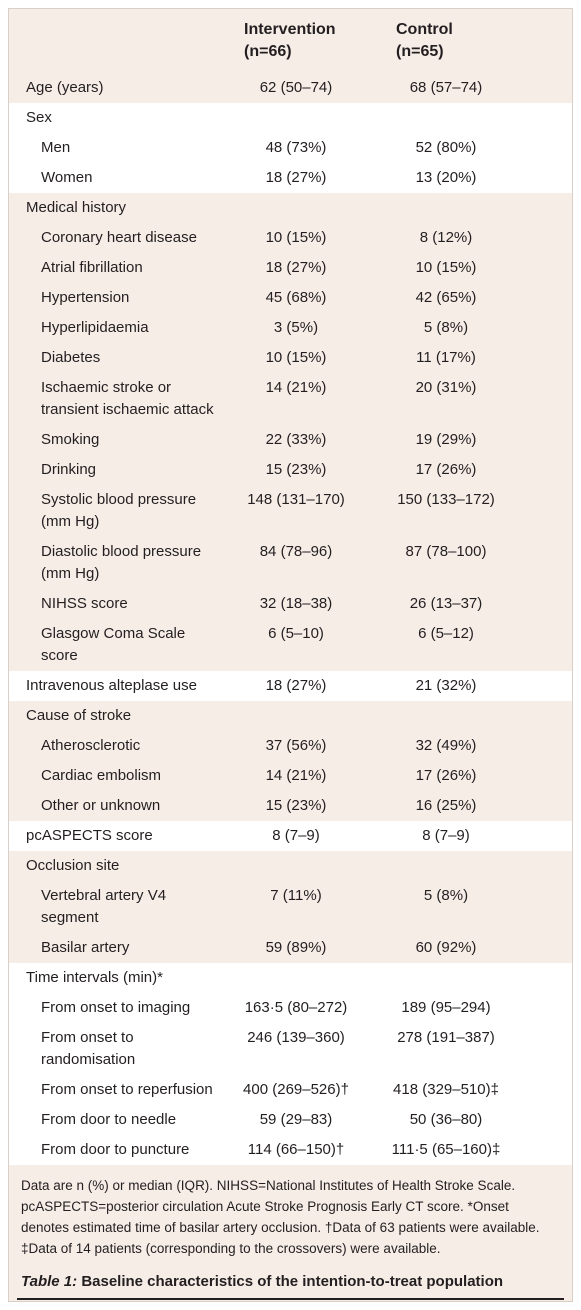 The image size is (581, 1310). Describe the element at coordinates (290, 716) in the screenshot. I see `section-heading-row: Cause of stroke` at that location.